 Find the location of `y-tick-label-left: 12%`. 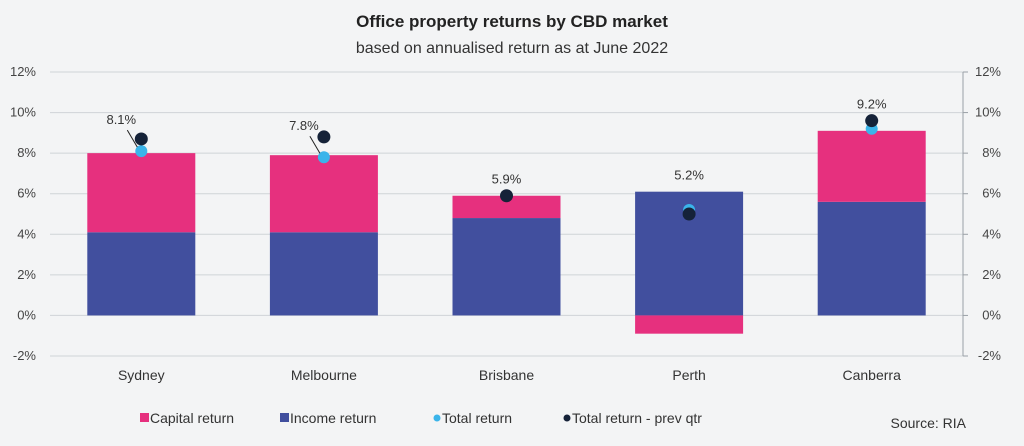

y-tick-label-left: 12% is located at coordinates (23, 71).